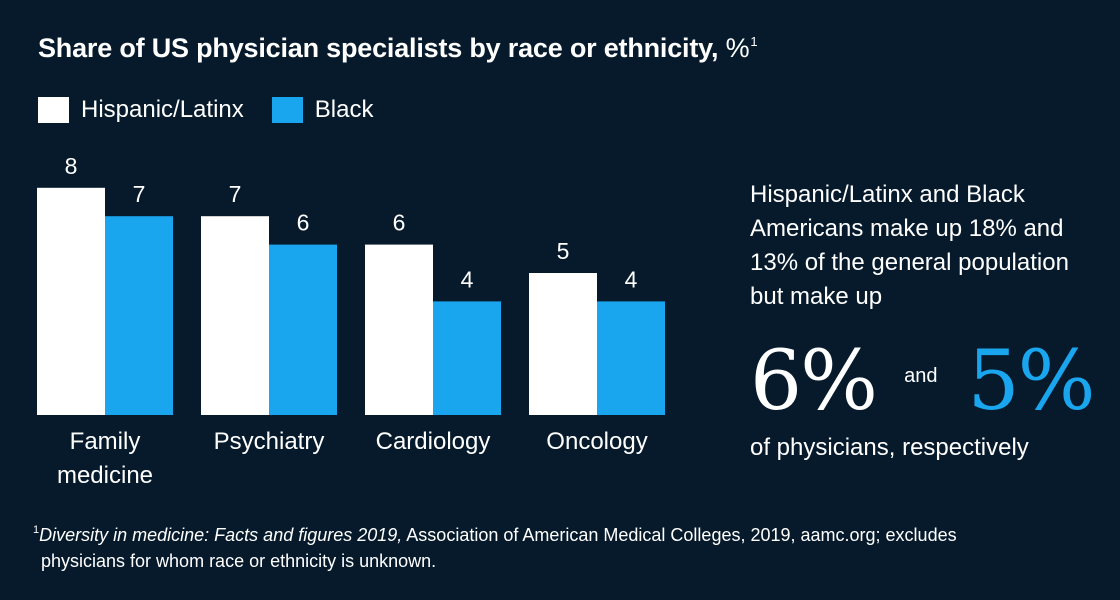 The height and width of the screenshot is (600, 1120). I want to click on category-label-0-1: medicine, so click(105, 475).